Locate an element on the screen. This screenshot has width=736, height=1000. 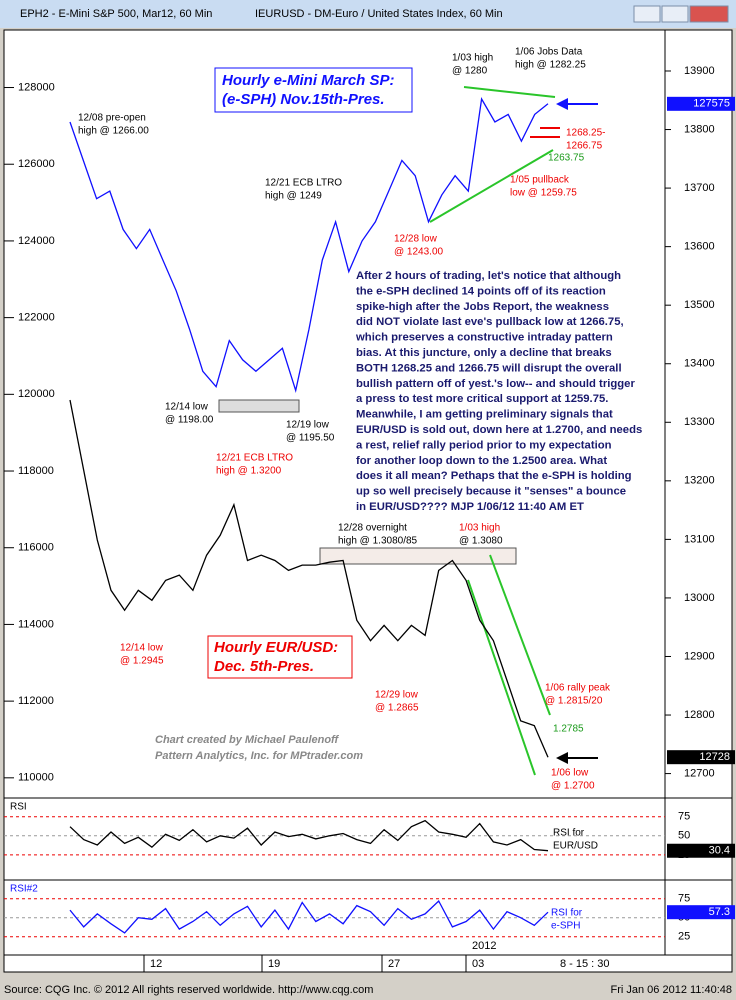
last-value-label: 57.3 is located at coordinates (719, 912).